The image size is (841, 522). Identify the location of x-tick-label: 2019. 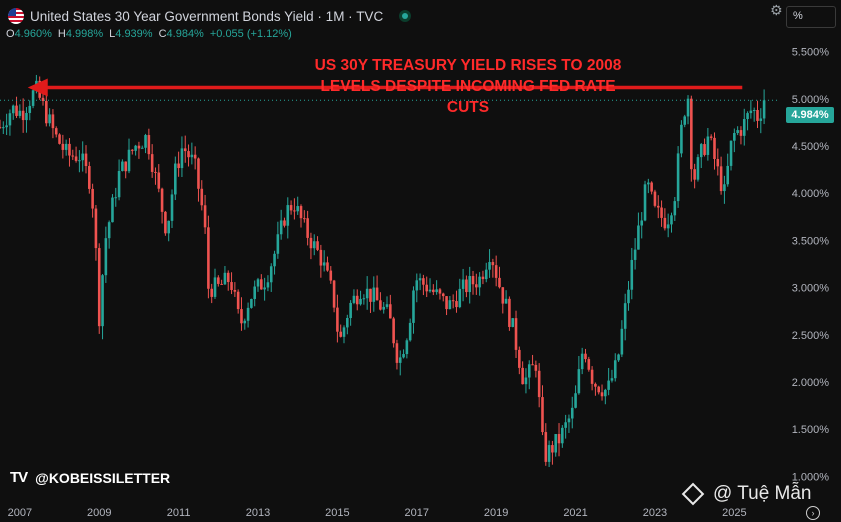
(496, 513).